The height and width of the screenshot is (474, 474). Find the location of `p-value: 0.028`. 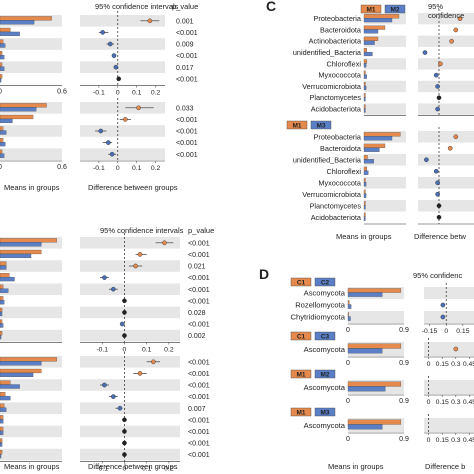

p-value: 0.028 is located at coordinates (197, 313).